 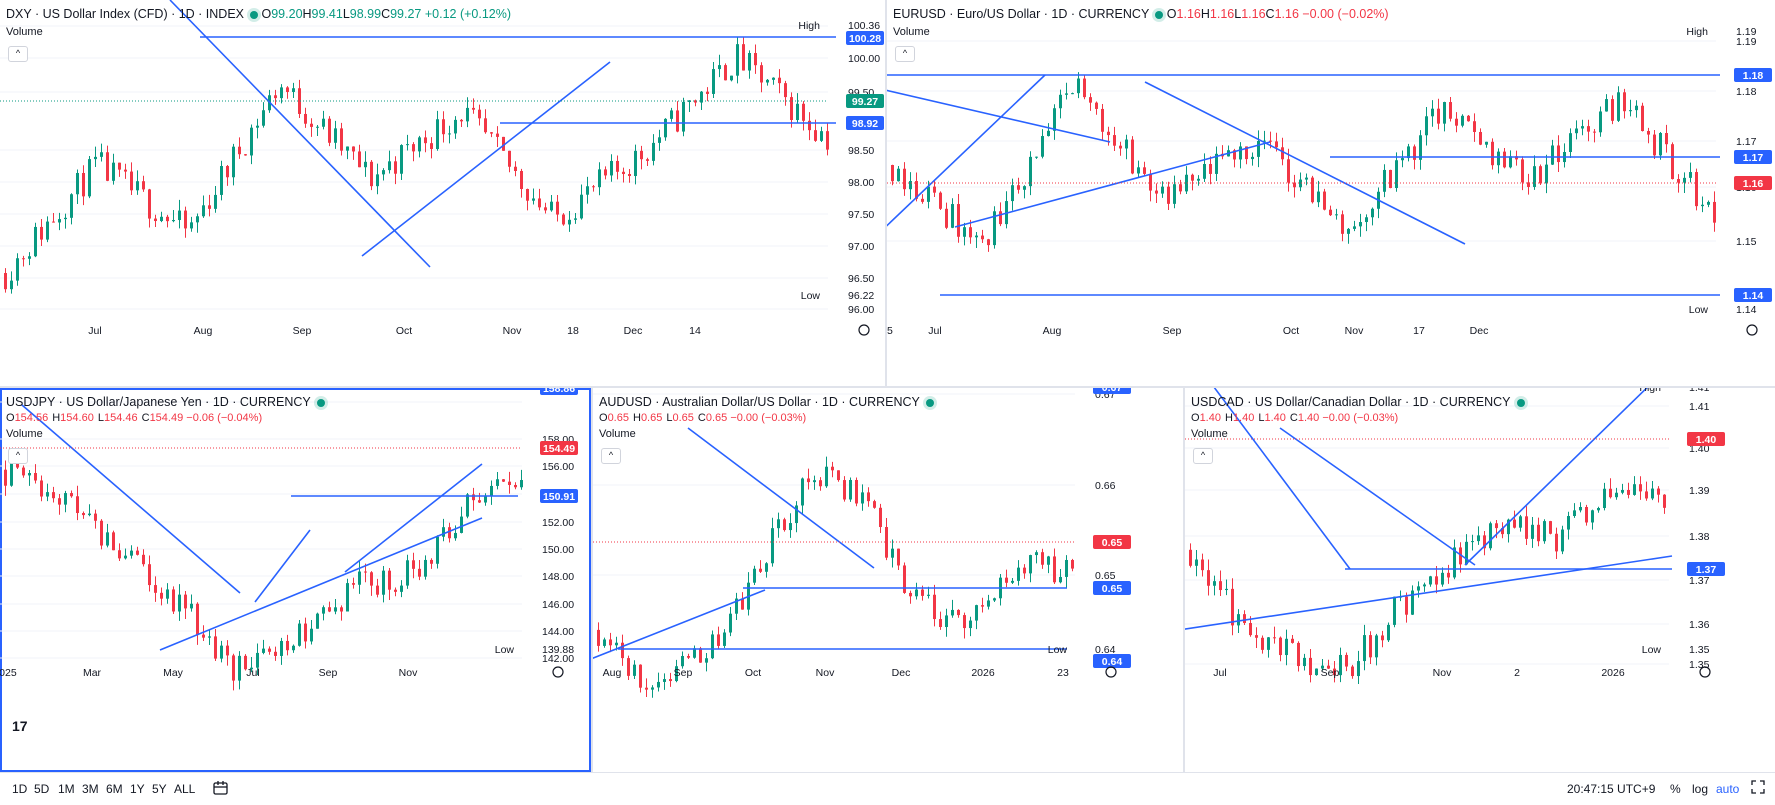 What do you see at coordinates (1611, 789) in the screenshot?
I see `clock-readout: 20:47:15 UTC+9` at bounding box center [1611, 789].